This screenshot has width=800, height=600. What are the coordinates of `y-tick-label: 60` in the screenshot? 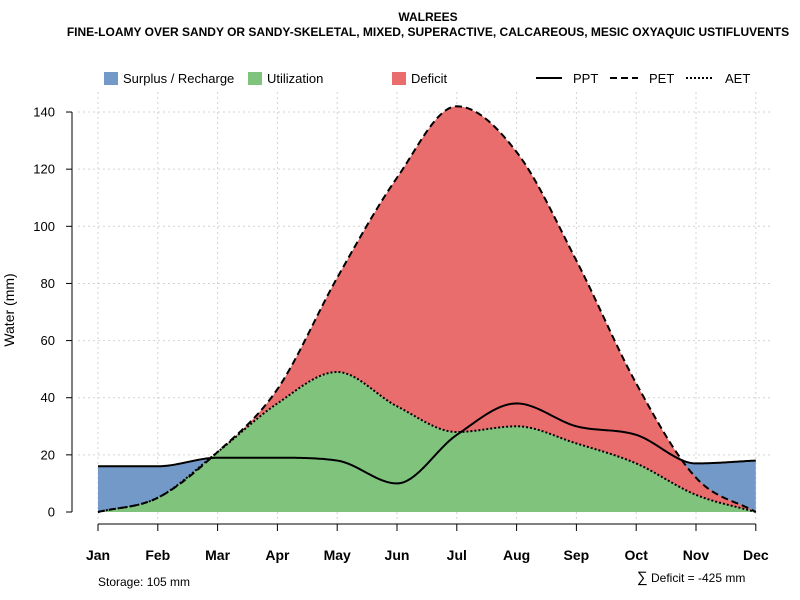 It's located at (48, 340).